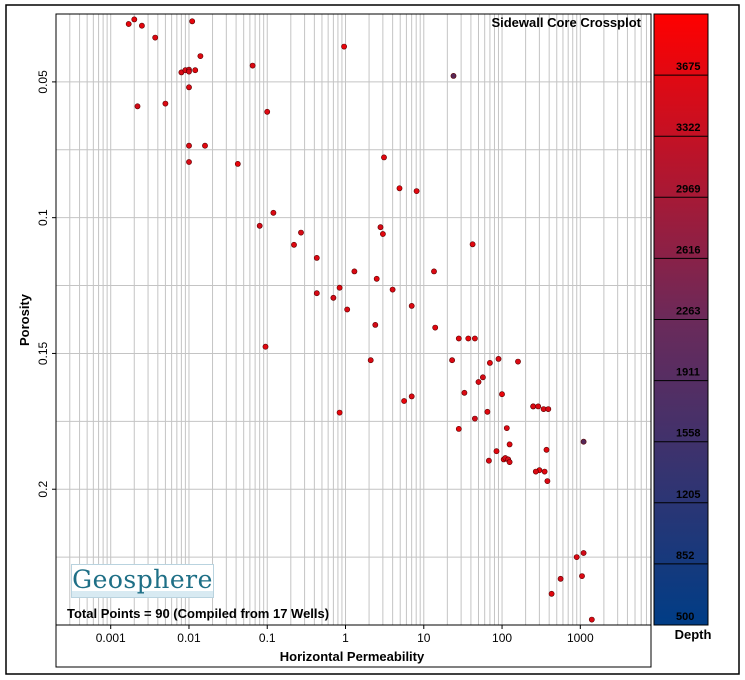 The height and width of the screenshot is (680, 745). What do you see at coordinates (685, 617) in the screenshot?
I see `colorbar-tick-label: 500` at bounding box center [685, 617].